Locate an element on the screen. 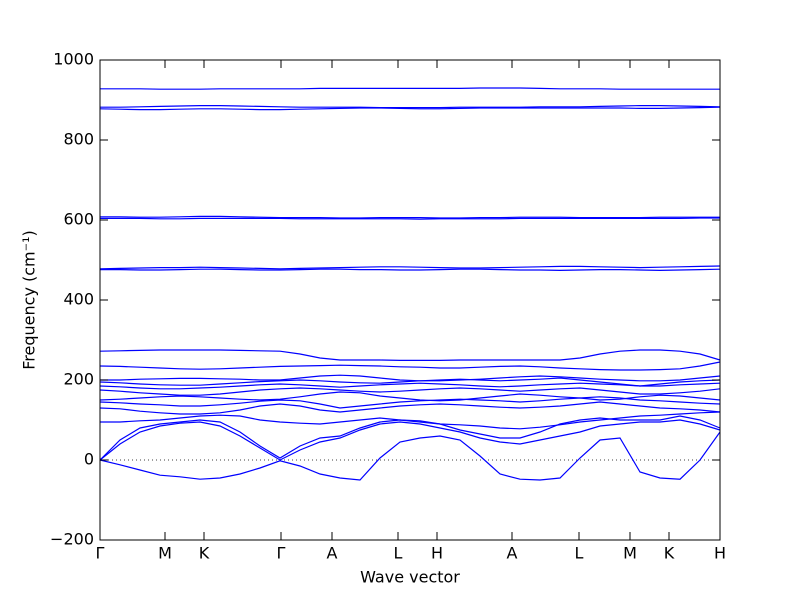 This screenshot has height=600, width=800. y-tick-label: −200 is located at coordinates (72, 539).